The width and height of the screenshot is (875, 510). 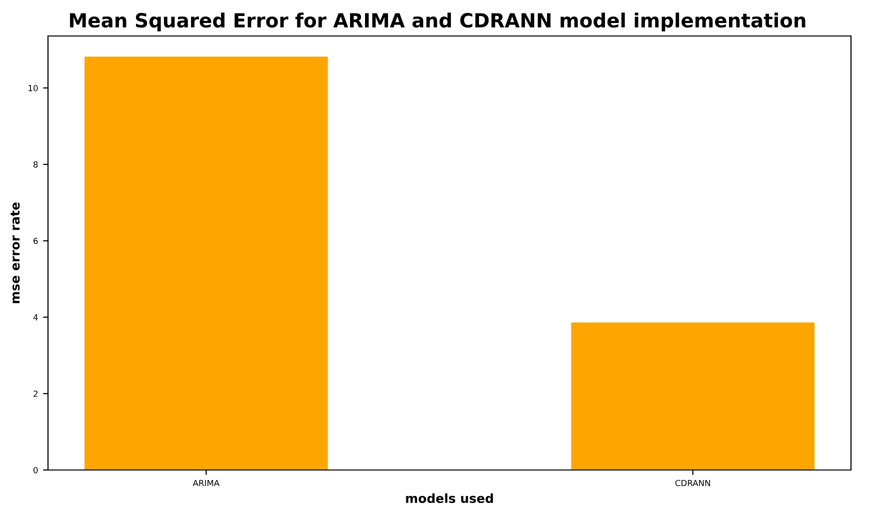 What do you see at coordinates (36, 470) in the screenshot?
I see `y-tick-label: 0` at bounding box center [36, 470].